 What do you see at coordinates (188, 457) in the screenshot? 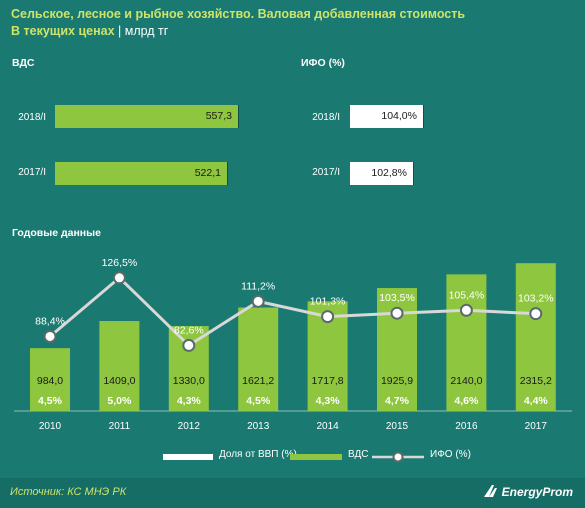
I see `legend-swatch-share` at bounding box center [188, 457].